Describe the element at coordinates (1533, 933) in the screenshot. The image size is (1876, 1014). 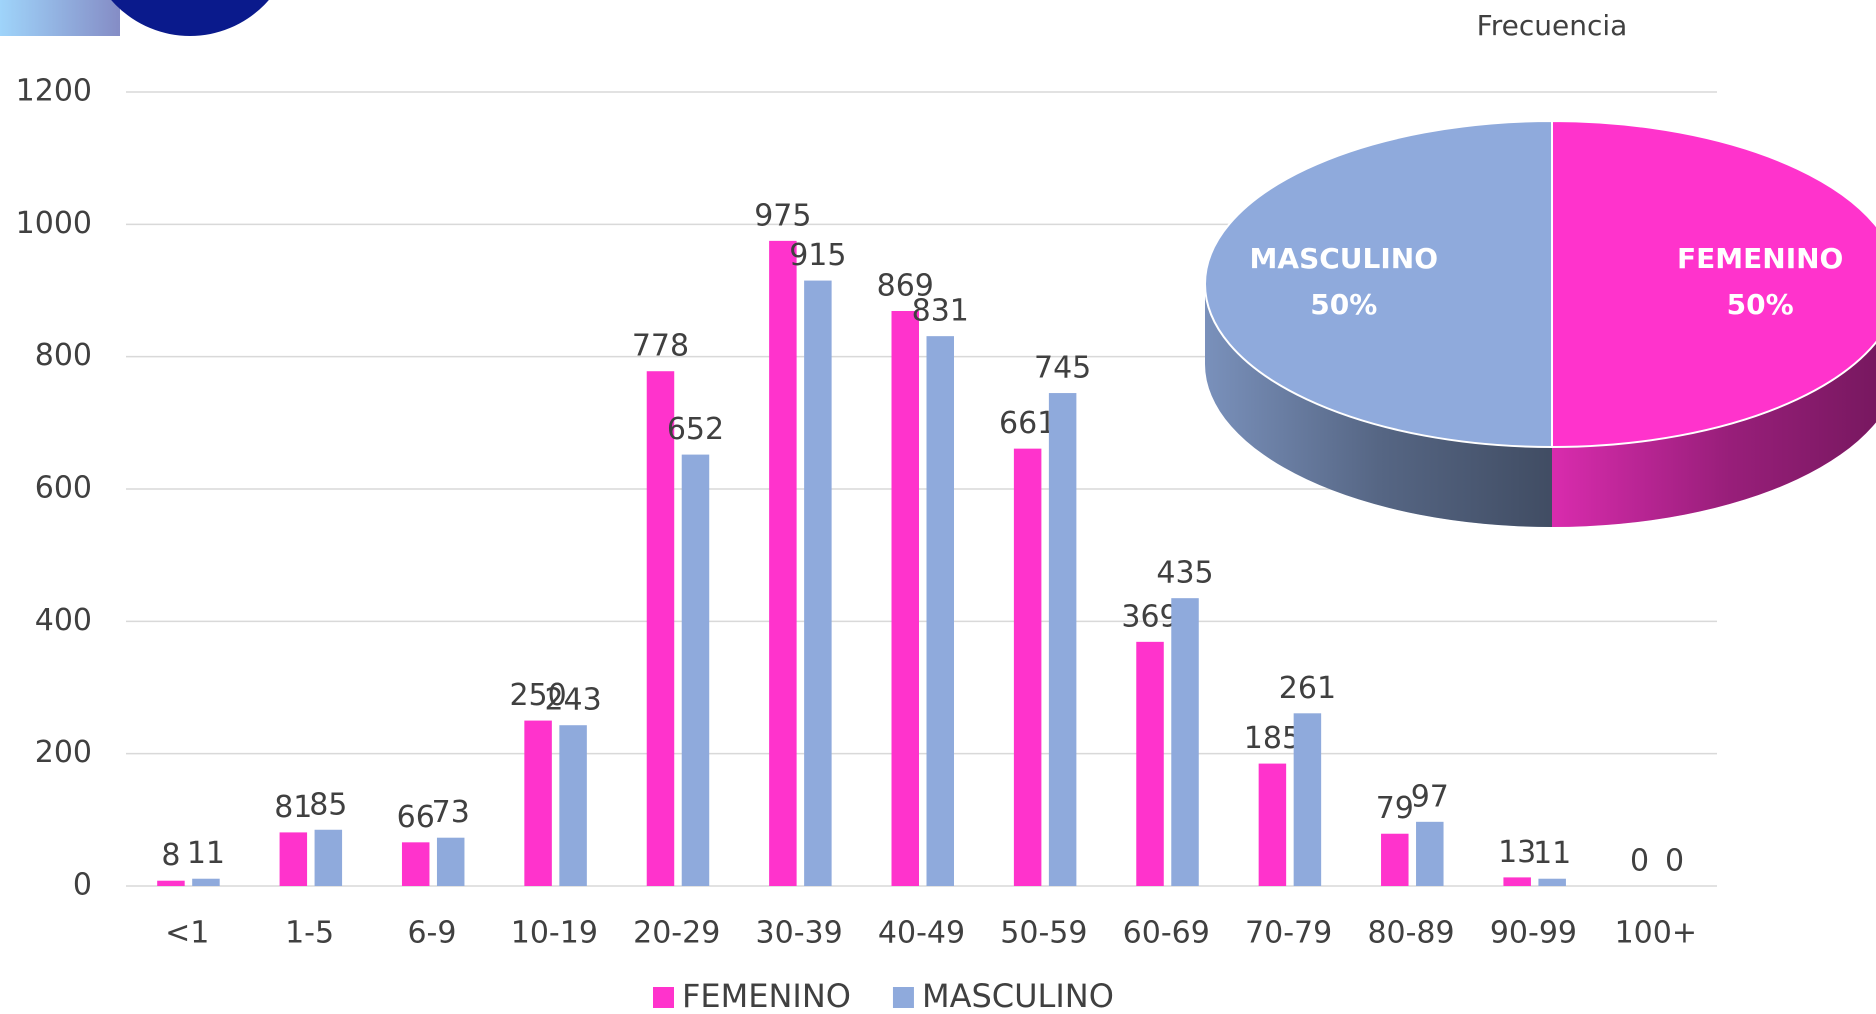
I see `x-tick-label: 90-99` at that location.